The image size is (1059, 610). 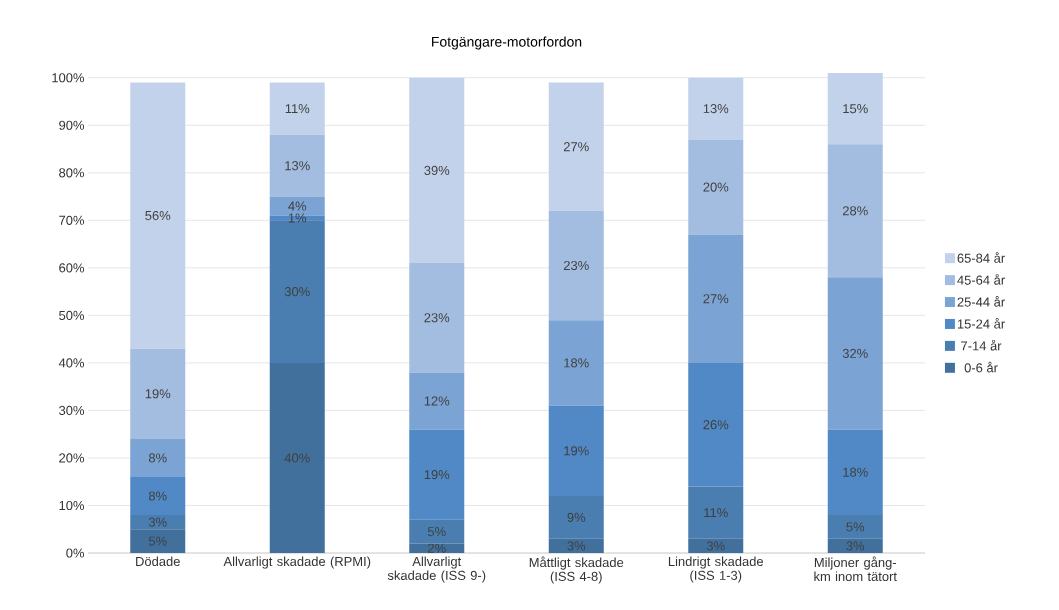 I want to click on data-label: 32%, so click(x=855, y=353).